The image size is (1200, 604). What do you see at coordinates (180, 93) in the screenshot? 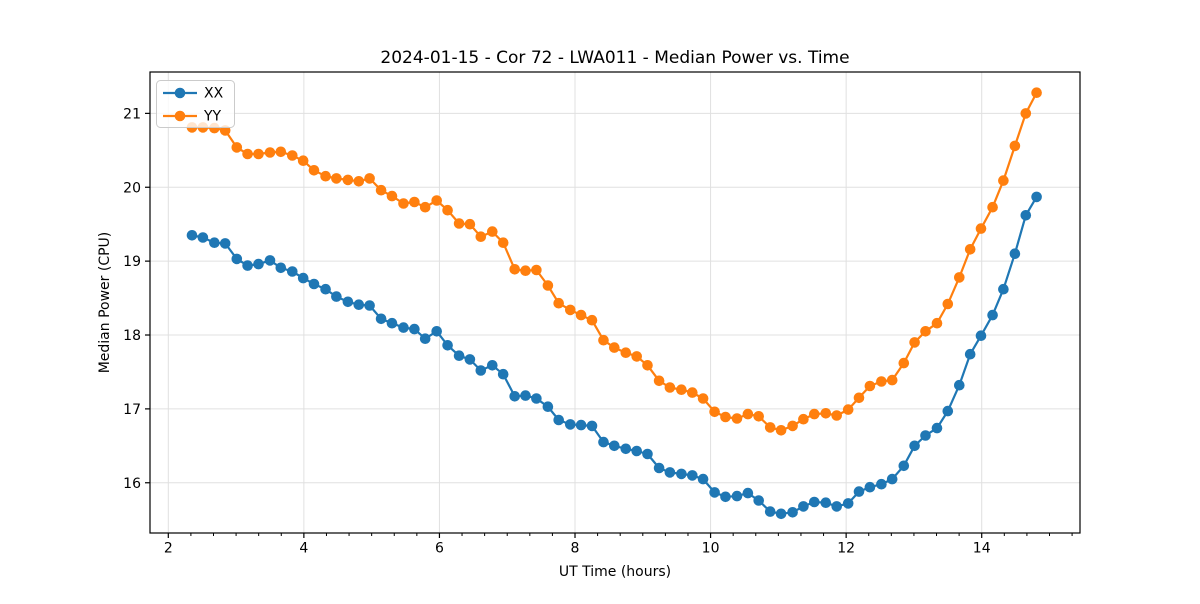
I see `legend-marker-xx-icon` at bounding box center [180, 93].